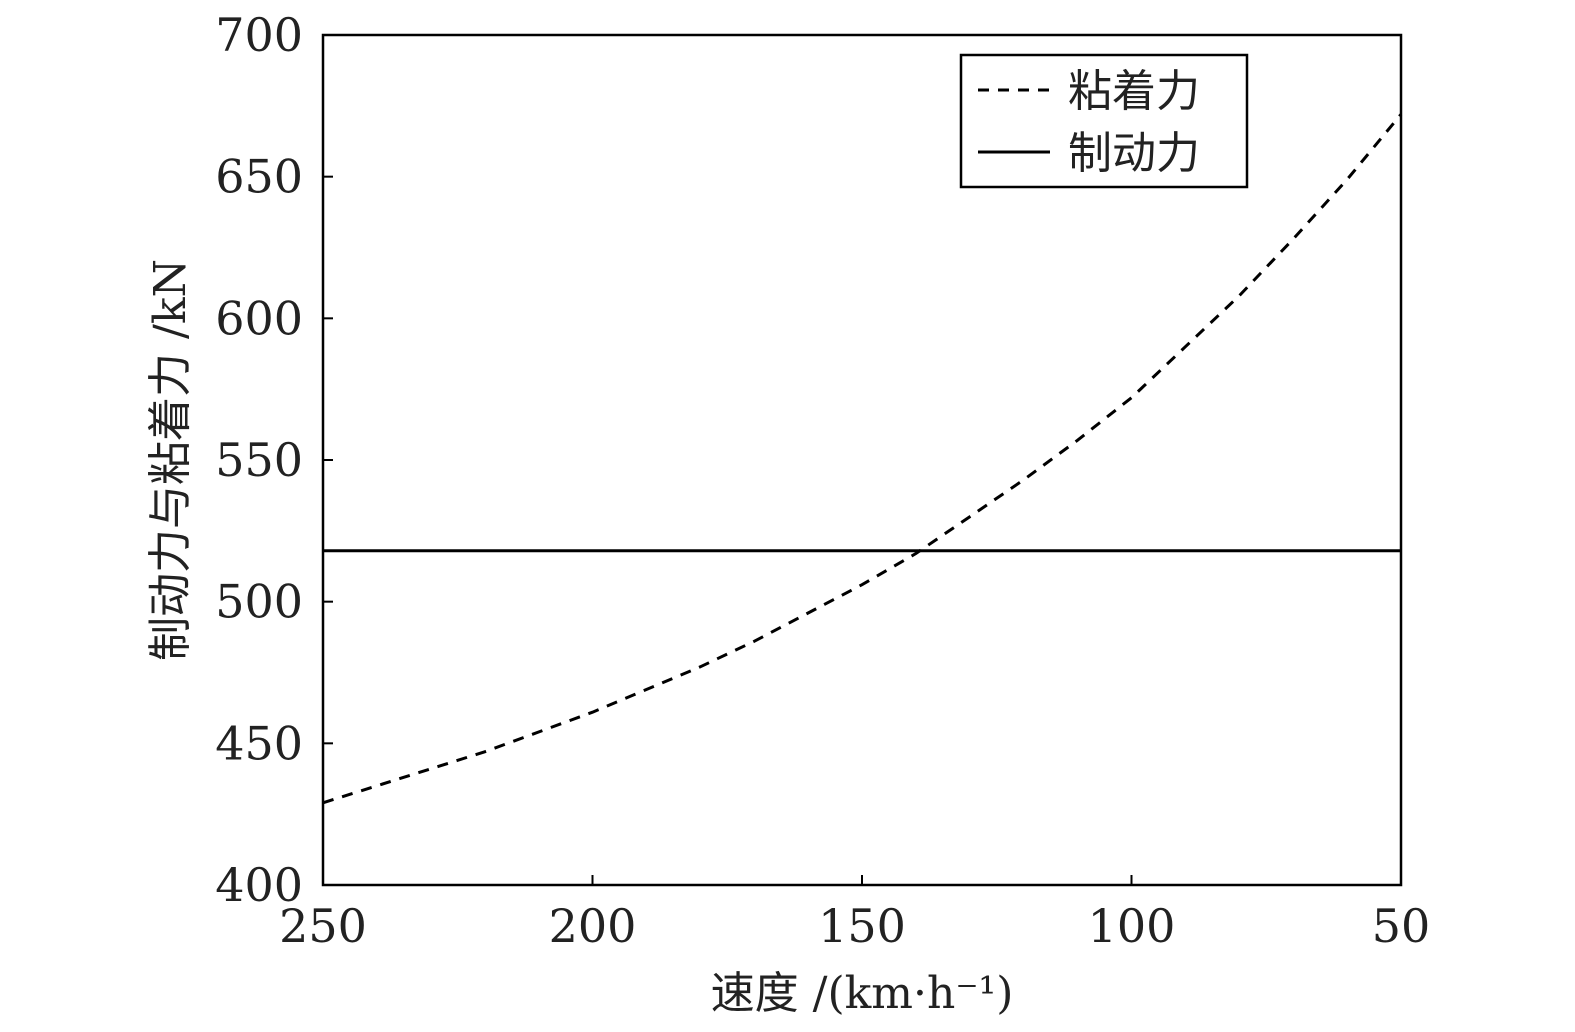 This screenshot has height=1032, width=1575. What do you see at coordinates (259, 460) in the screenshot?
I see `y-tick-label: 550` at bounding box center [259, 460].